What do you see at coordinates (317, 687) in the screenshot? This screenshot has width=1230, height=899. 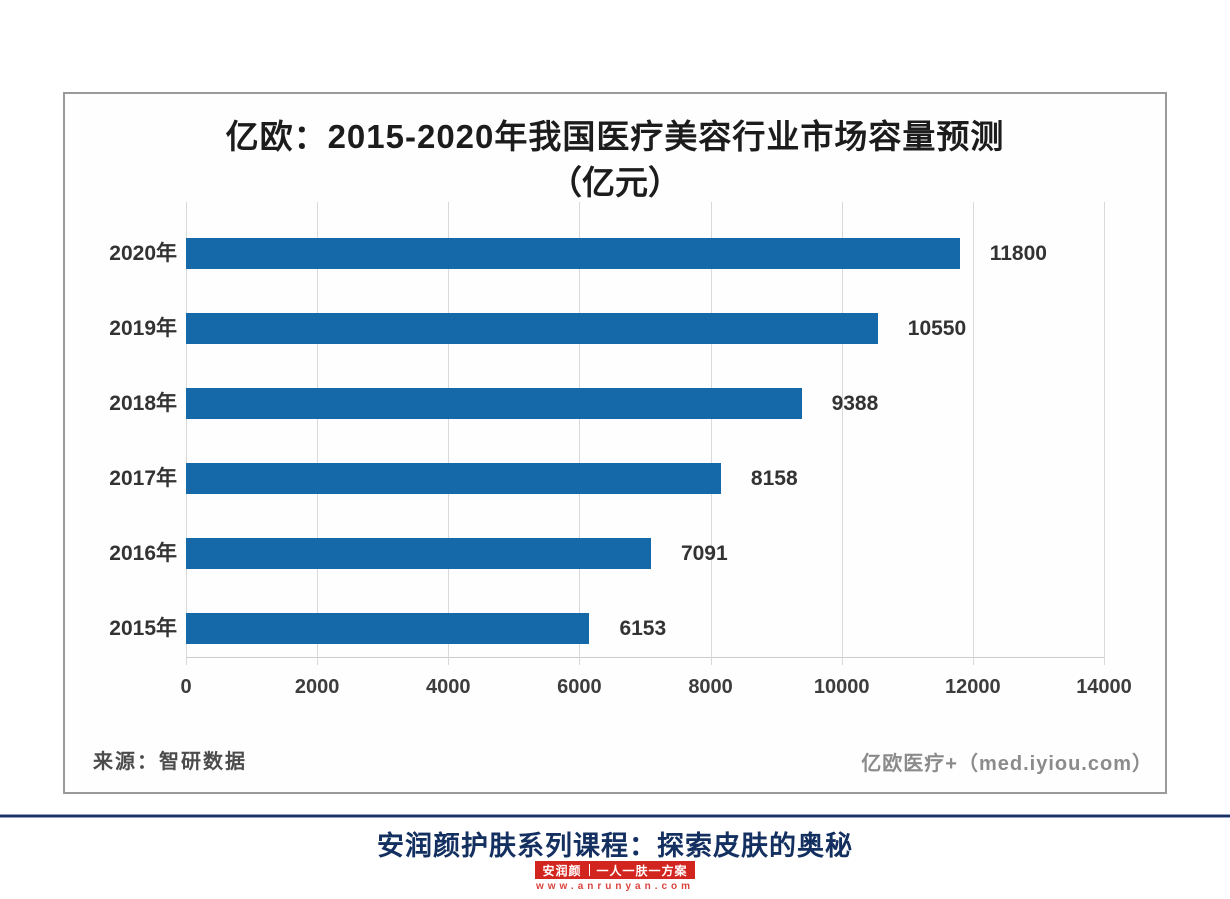 I see `x-tick-label-2000: 2000` at bounding box center [317, 687].